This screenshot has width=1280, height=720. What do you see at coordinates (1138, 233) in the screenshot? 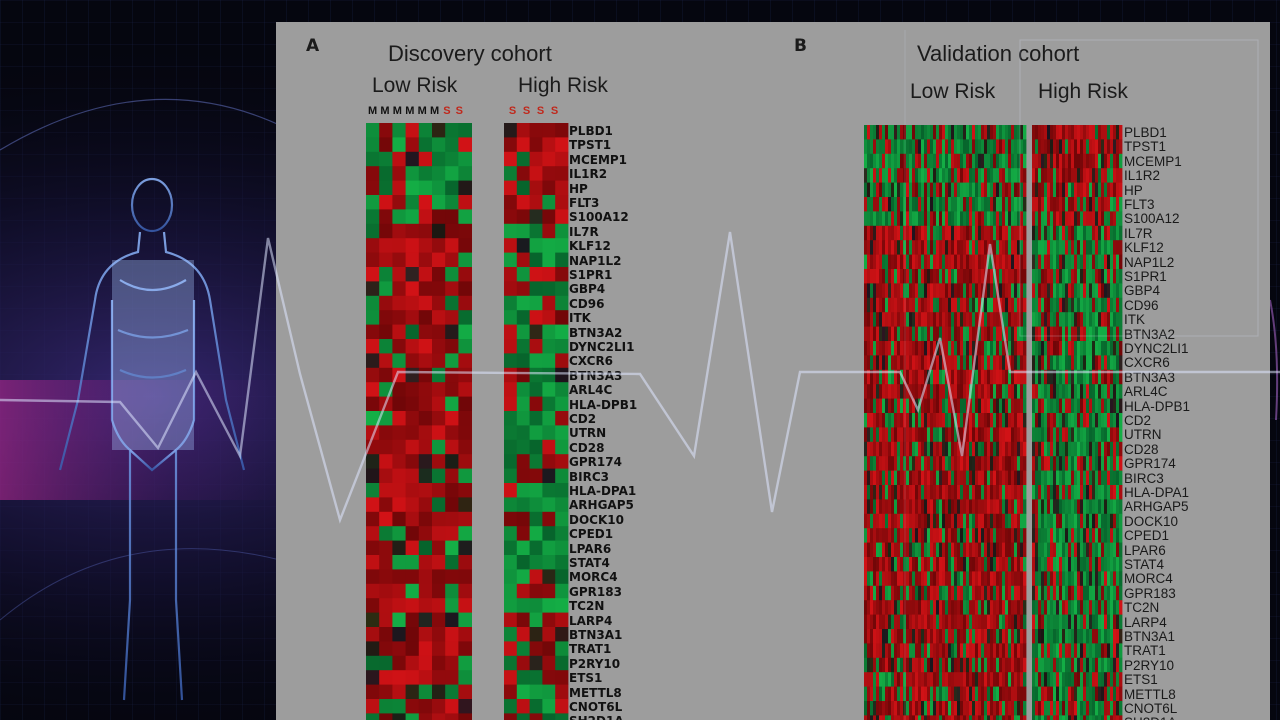
I see `gene-label: IL7R` at bounding box center [1138, 233].